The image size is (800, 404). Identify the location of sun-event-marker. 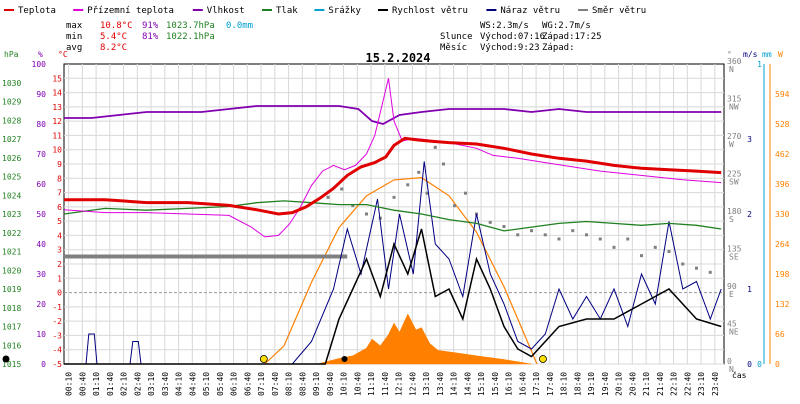
(543, 359).